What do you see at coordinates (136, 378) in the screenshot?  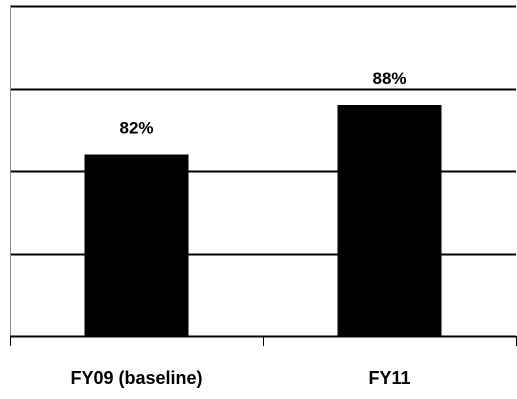 I see `category-label: FY09 (baseline)` at bounding box center [136, 378].